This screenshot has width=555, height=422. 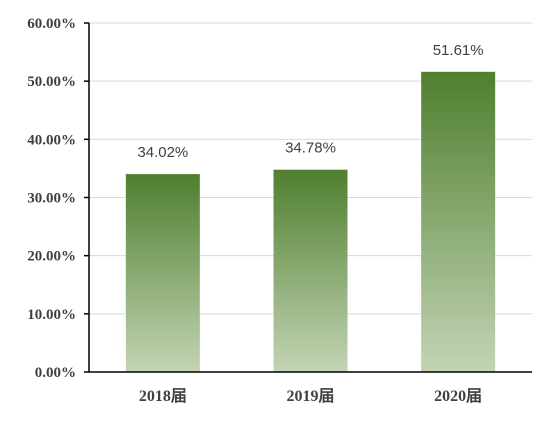 What do you see at coordinates (458, 50) in the screenshot?
I see `data-label: 51.61%` at bounding box center [458, 50].